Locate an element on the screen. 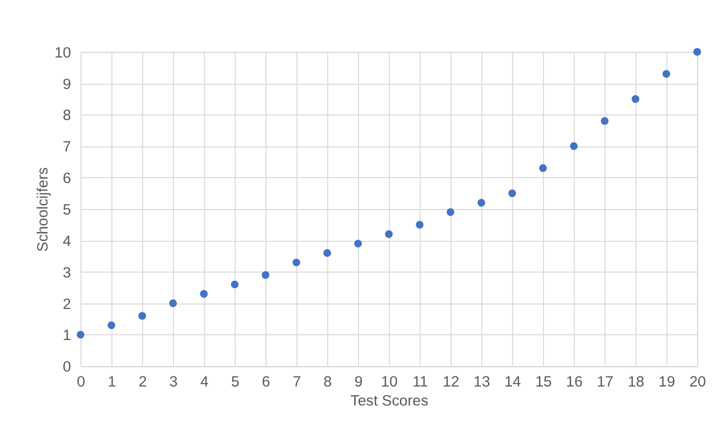 The height and width of the screenshot is (440, 726). x-tick-label: 2 is located at coordinates (142, 382).